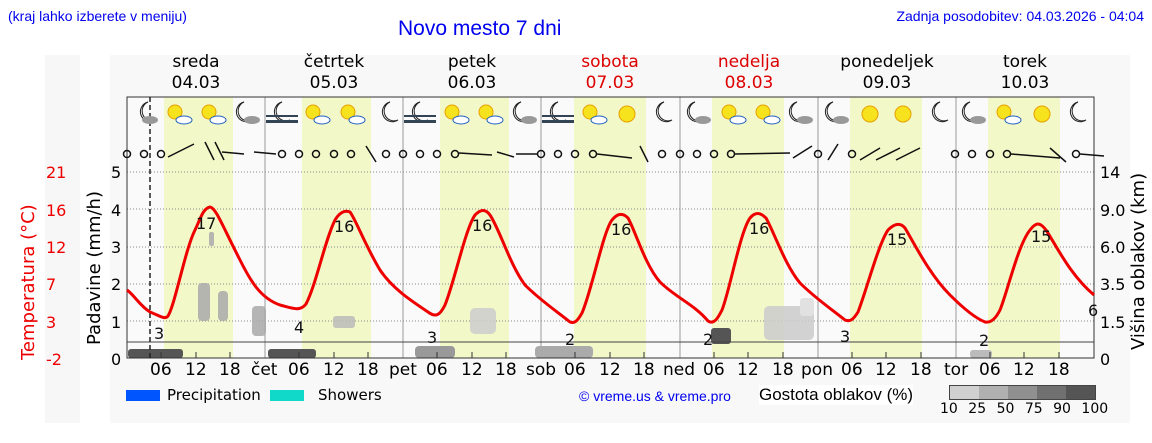 This screenshot has height=443, width=1152. Describe the element at coordinates (196, 72) in the screenshot. I see `day-header: sreda 04.03` at that location.